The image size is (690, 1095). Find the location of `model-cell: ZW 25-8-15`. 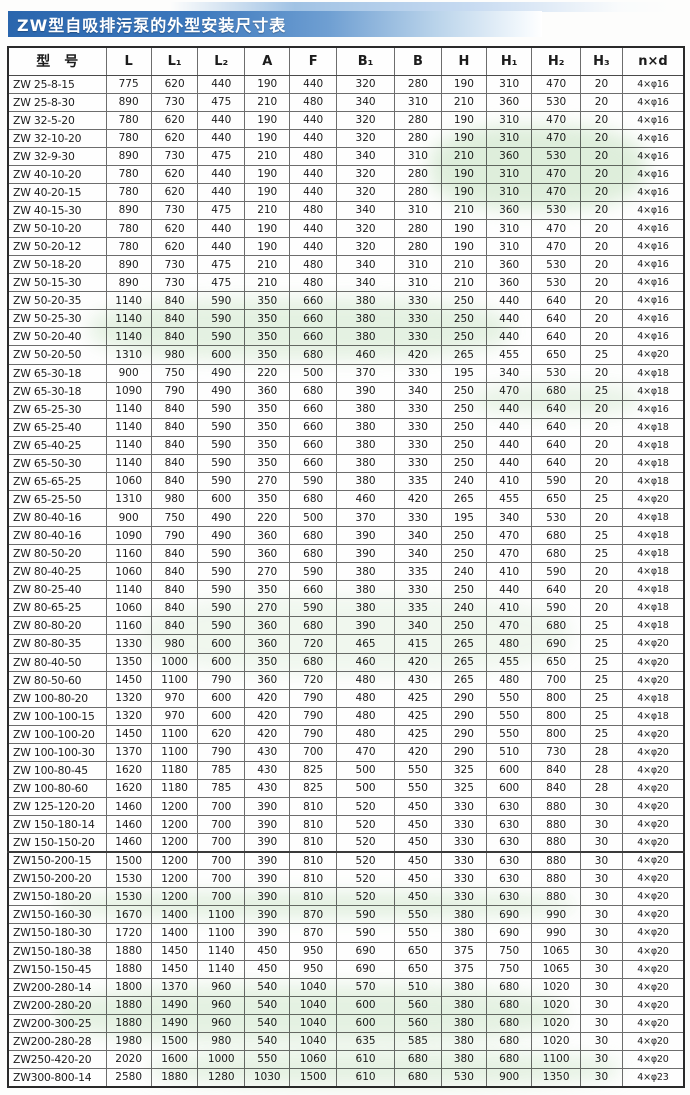

model-cell: ZW 25-8-15 is located at coordinates (57, 84).